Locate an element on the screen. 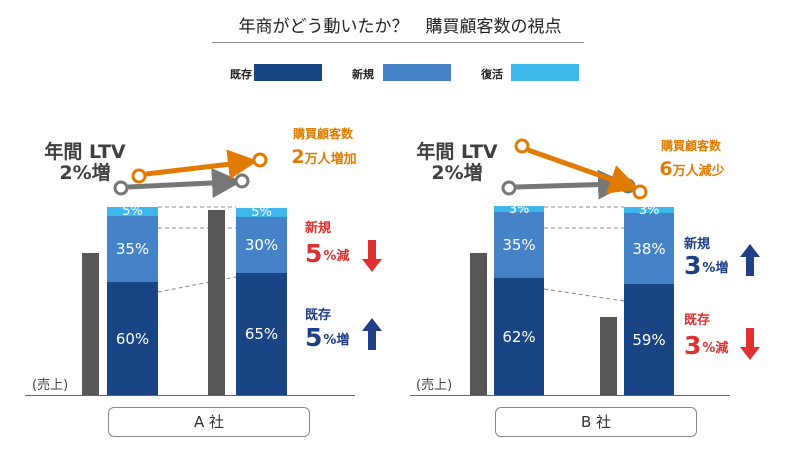 Image resolution: width=800 pixels, height=450 pixels. b-ltv-start-marker is located at coordinates (509, 188).